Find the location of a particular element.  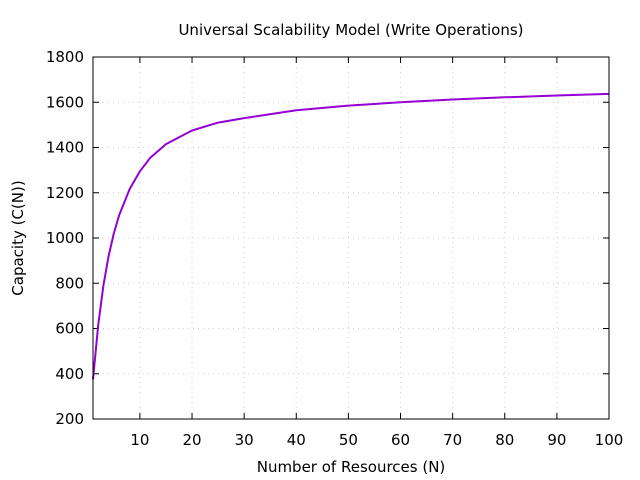

y-axis-label: Capacity (C(N)) is located at coordinates (18, 237).